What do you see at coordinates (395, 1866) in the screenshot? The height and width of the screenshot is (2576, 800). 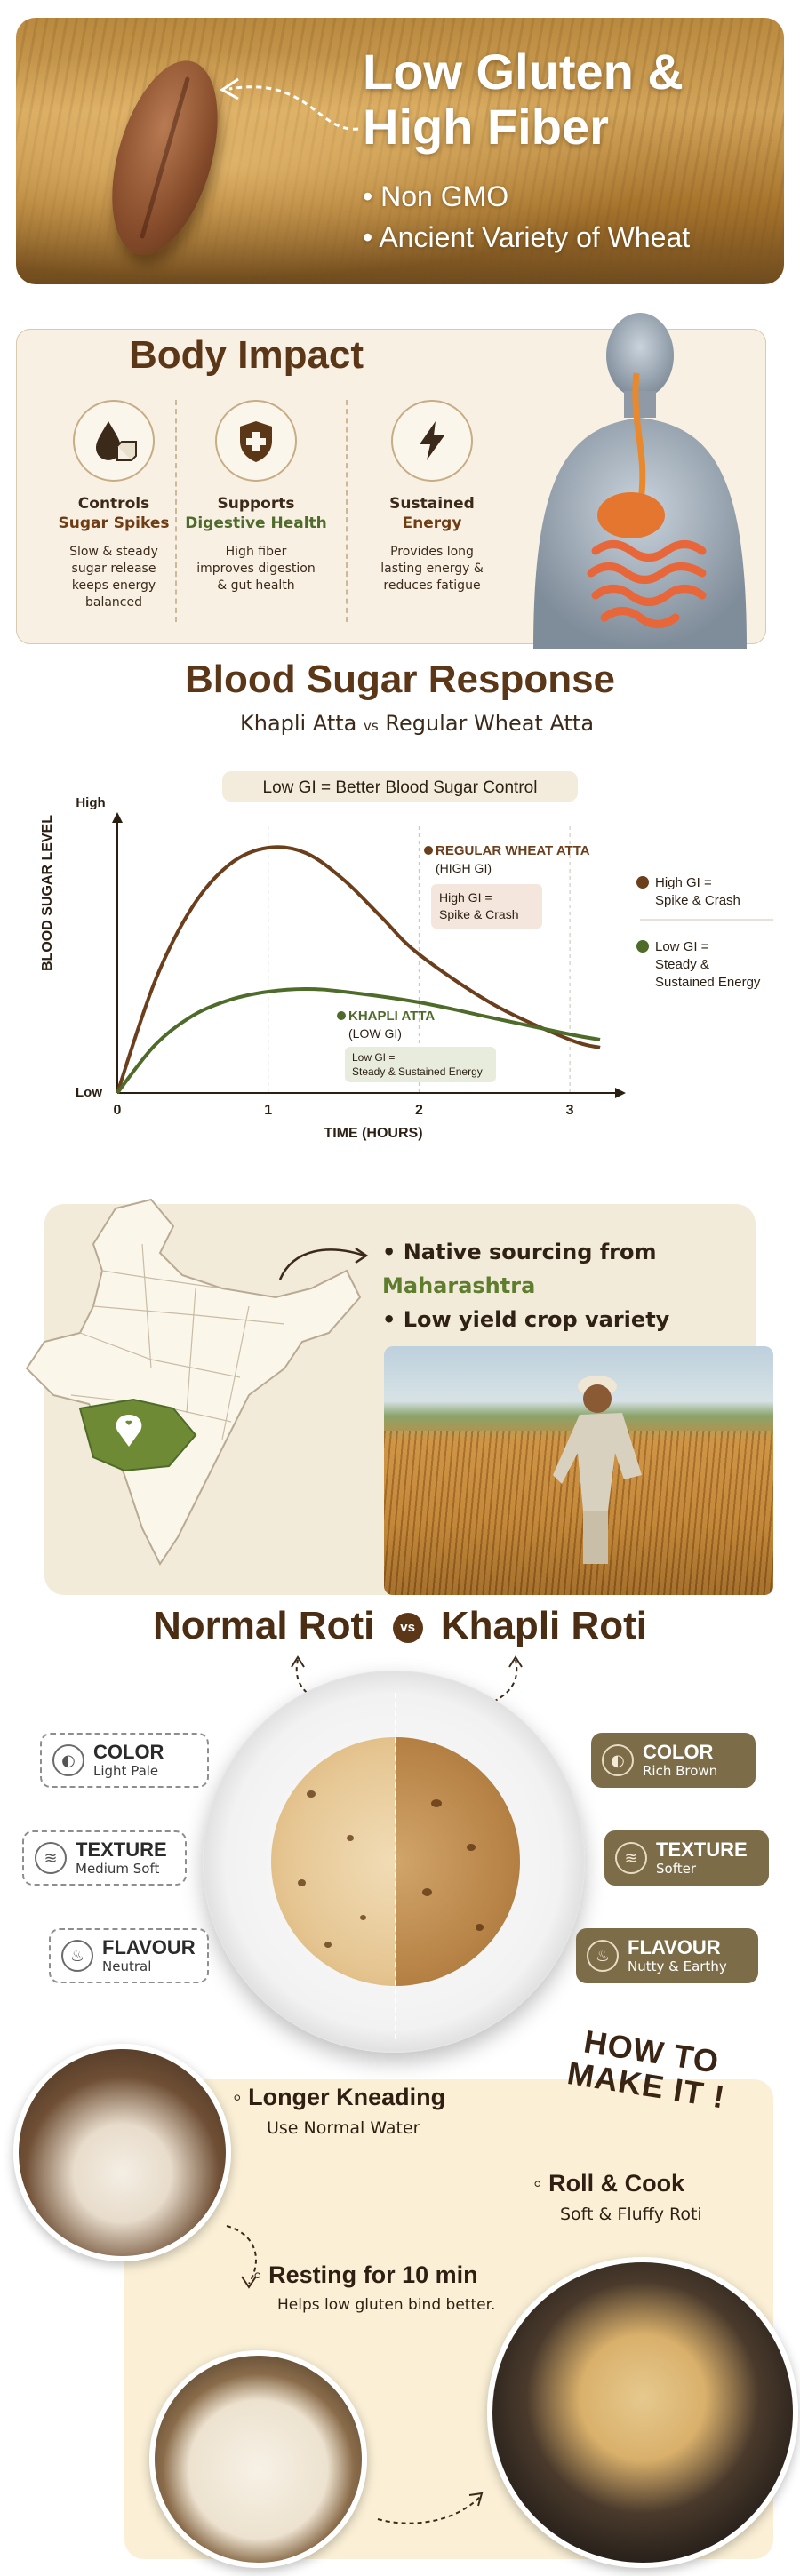 I see `comparison-divider` at bounding box center [395, 1866].